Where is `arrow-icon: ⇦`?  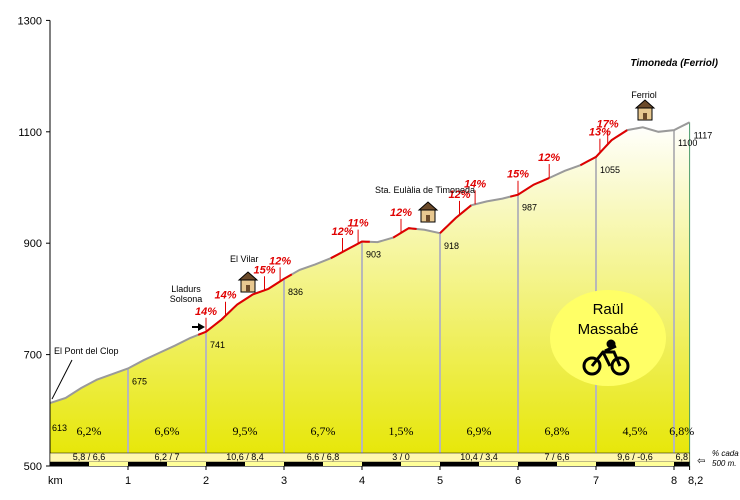
arrow-icon: ⇦ is located at coordinates (701, 461).